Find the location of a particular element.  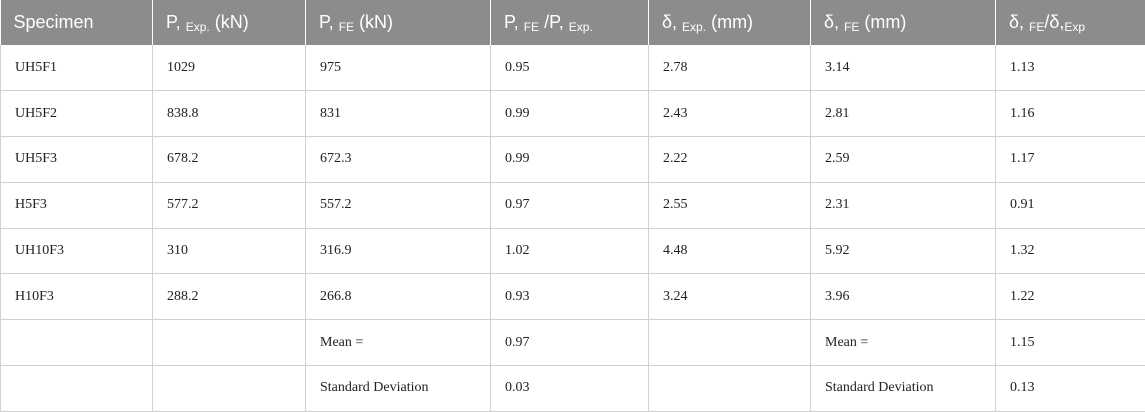

cell-delta-exp: 2.22 is located at coordinates (730, 160).